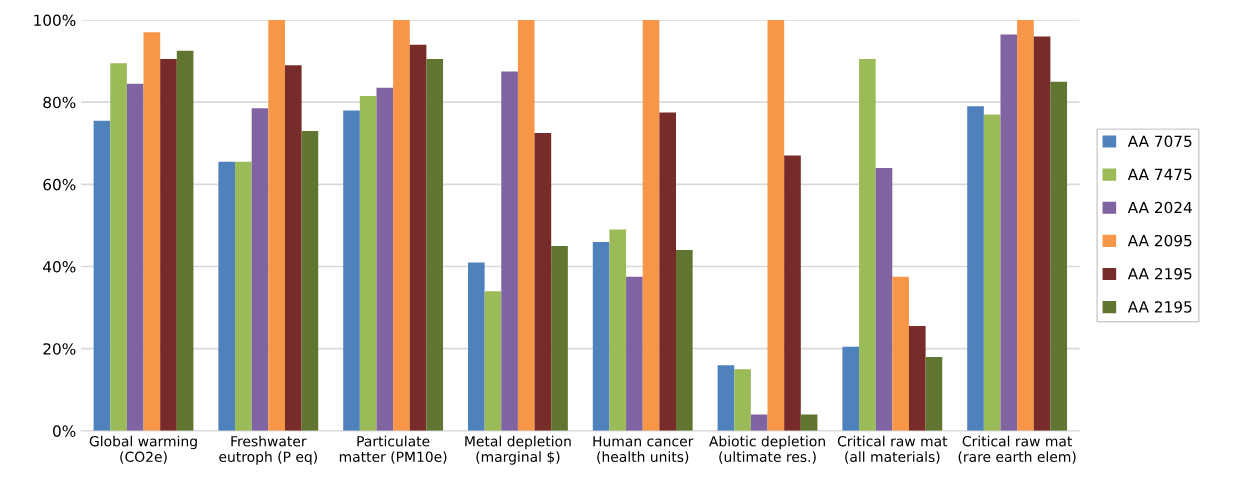  Describe the element at coordinates (767, 449) in the screenshot. I see `x-tick-label: Abiotic depletion (ultimate res.)` at that location.